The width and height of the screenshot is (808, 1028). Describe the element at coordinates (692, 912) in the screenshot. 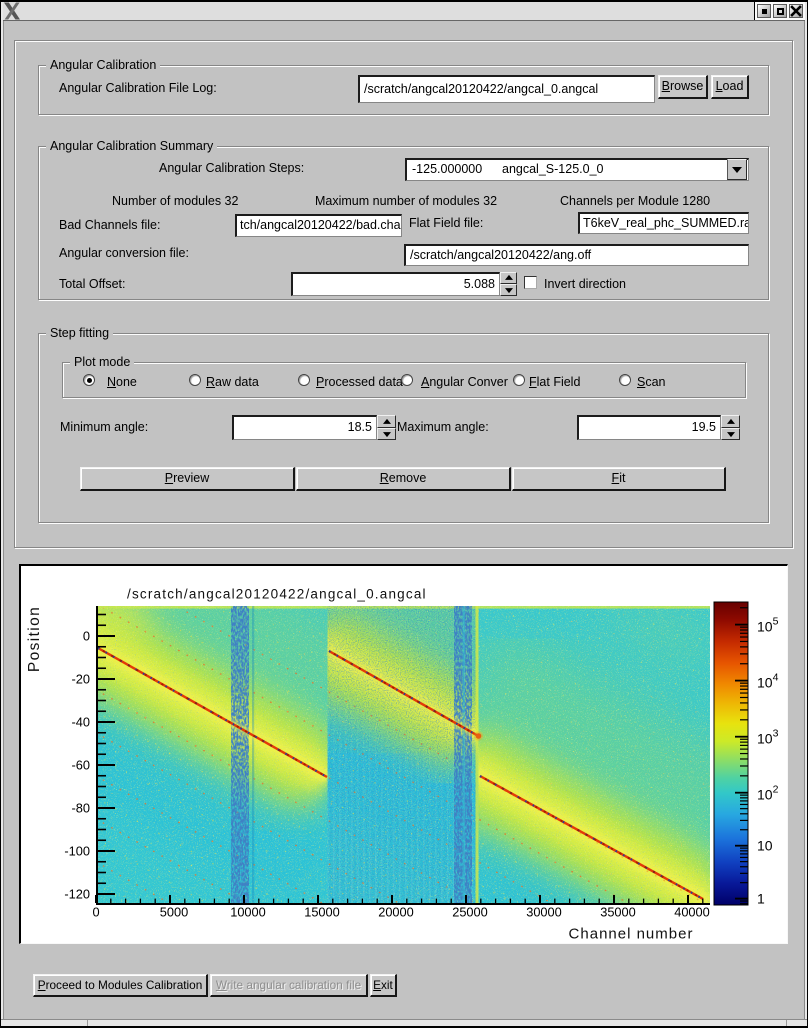

I see `svg-text: 40000` at that location.